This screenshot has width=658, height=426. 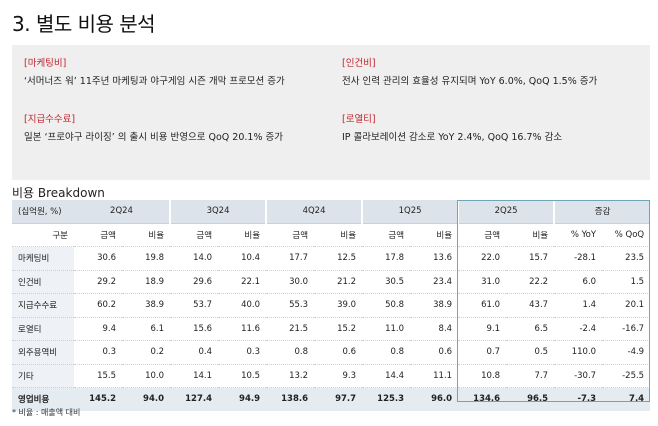 I want to click on subheader-col: % QoQ, so click(x=626, y=235).